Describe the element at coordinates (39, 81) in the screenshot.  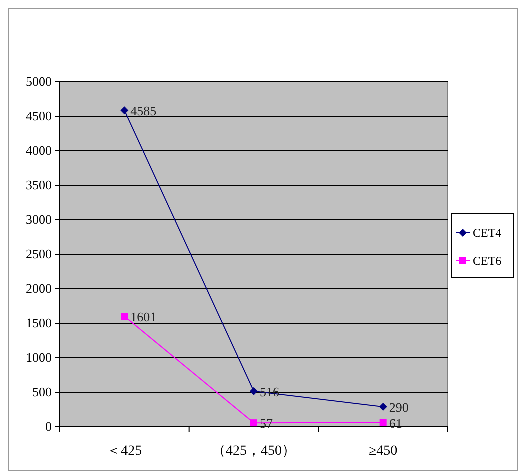
I see `y-tick-label: 5000` at that location.